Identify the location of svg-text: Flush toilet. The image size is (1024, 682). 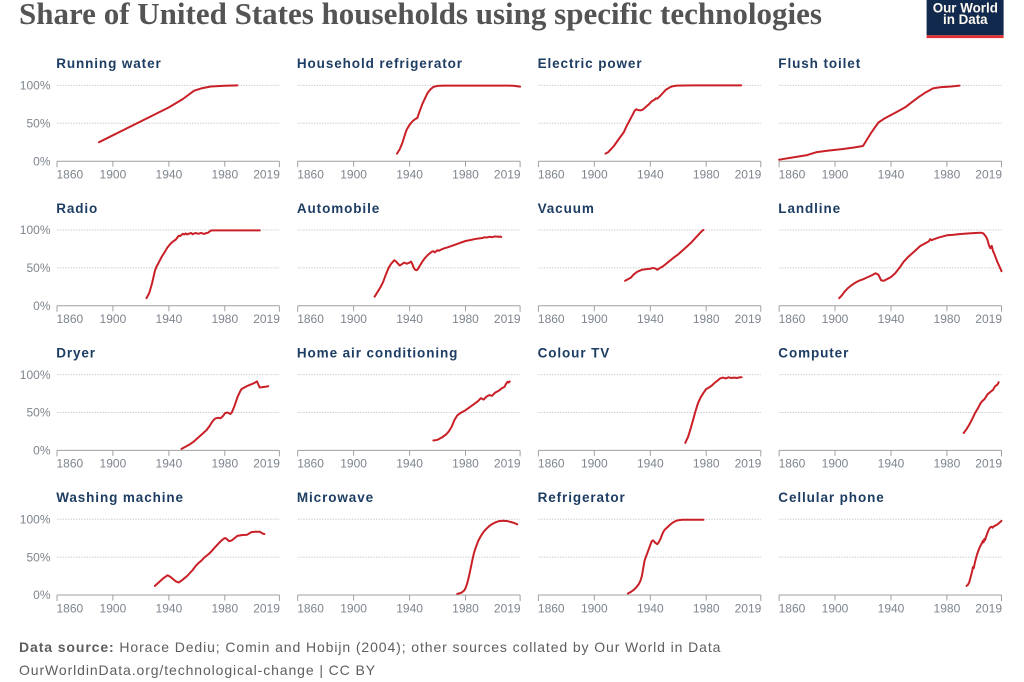
(819, 63).